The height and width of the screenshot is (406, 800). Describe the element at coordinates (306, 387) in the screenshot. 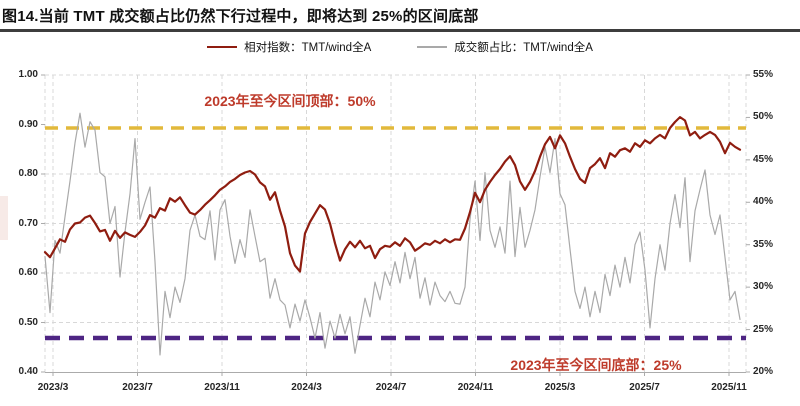

I see `x-tick-label: 2024/3` at that location.